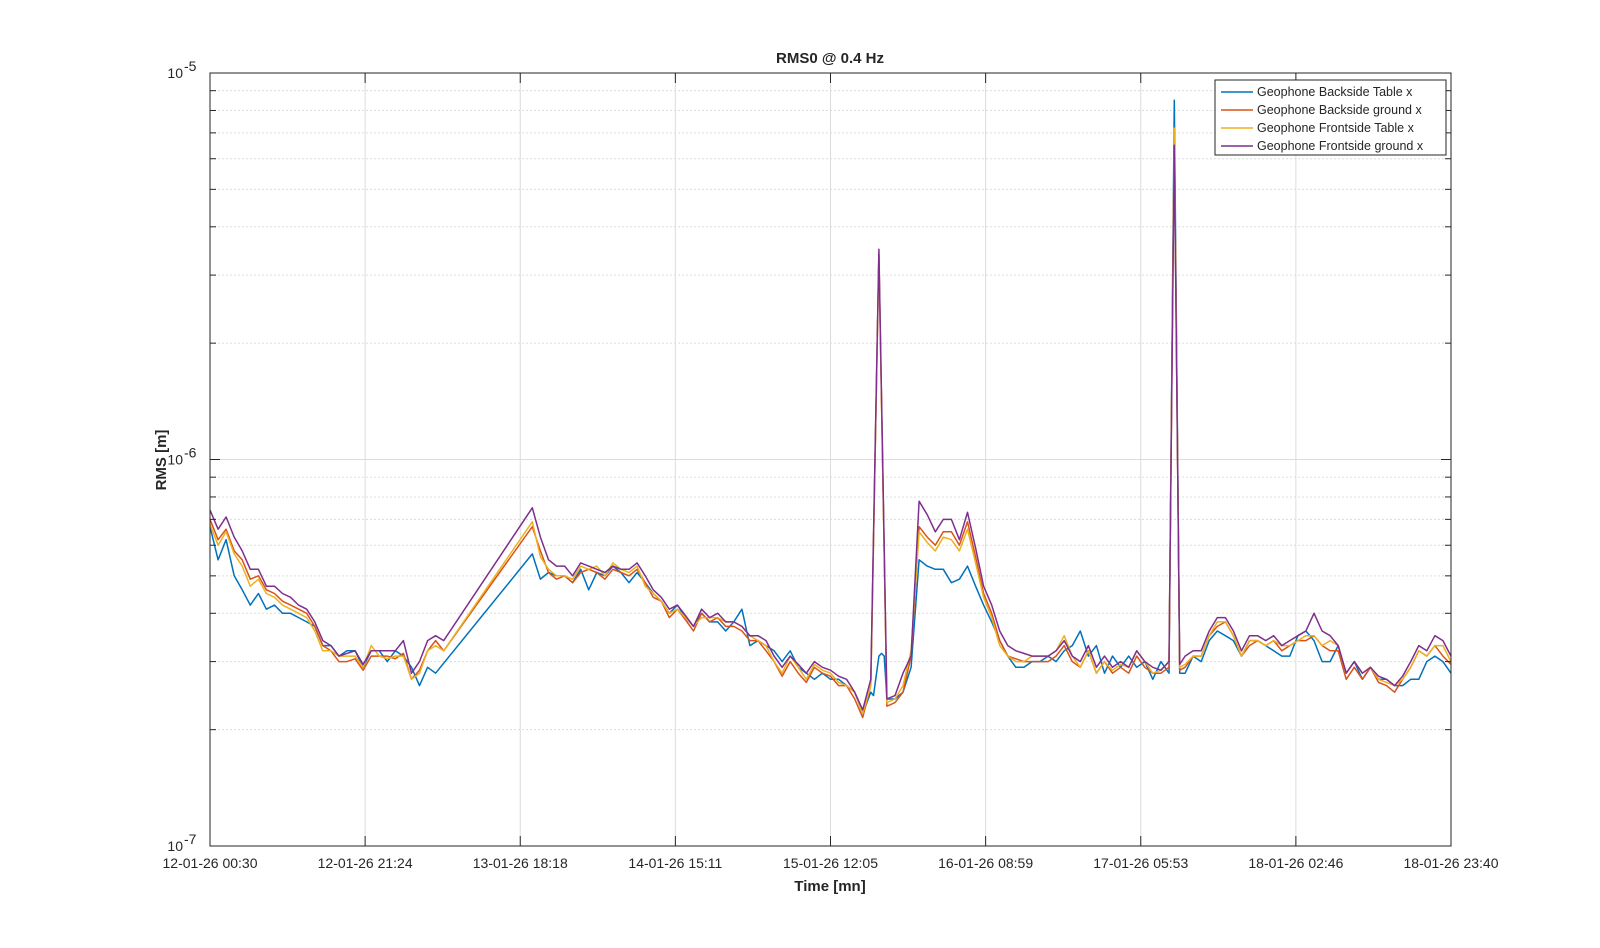 The height and width of the screenshot is (948, 1600). Describe the element at coordinates (985, 863) in the screenshot. I see `x-tick-label: 16-01-26 08:59` at that location.